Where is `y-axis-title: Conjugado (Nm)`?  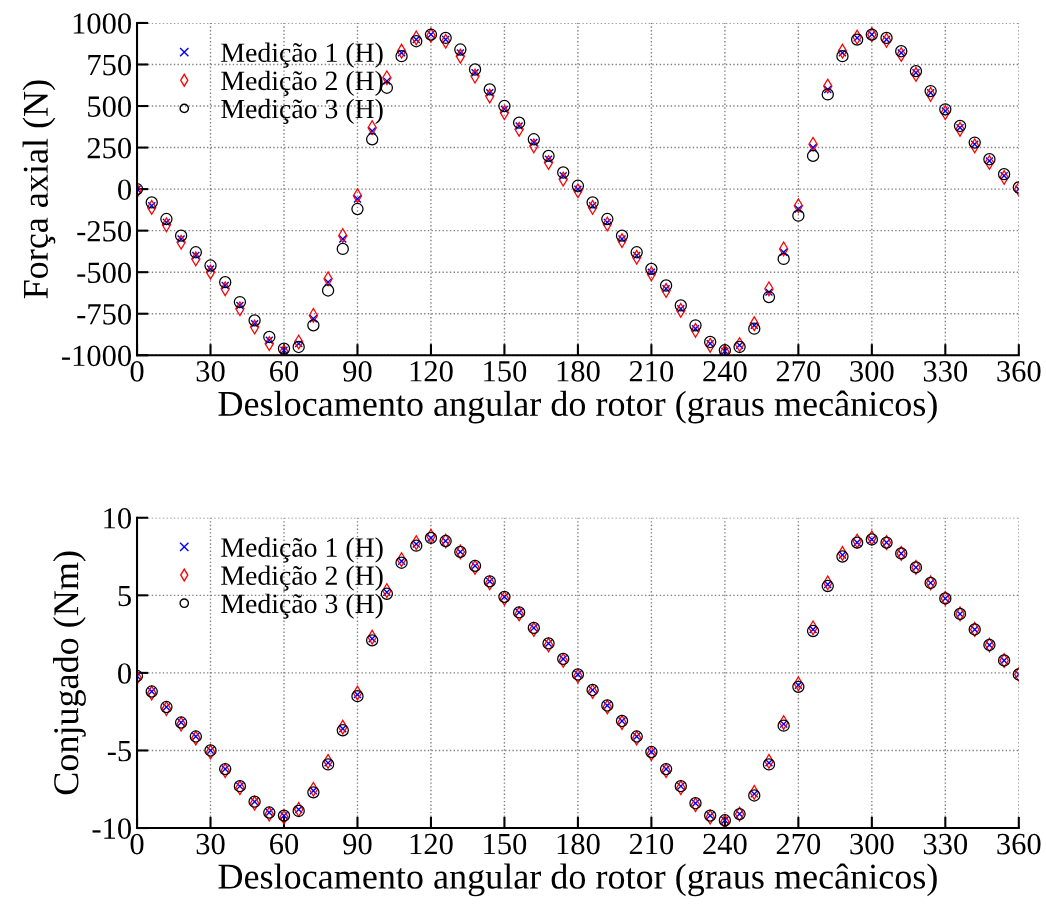
y-axis-title: Conjugado (Nm) is located at coordinates (69, 673).